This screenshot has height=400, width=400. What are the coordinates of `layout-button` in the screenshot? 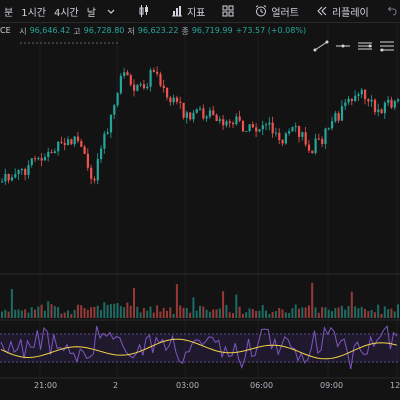 It's located at (229, 11).